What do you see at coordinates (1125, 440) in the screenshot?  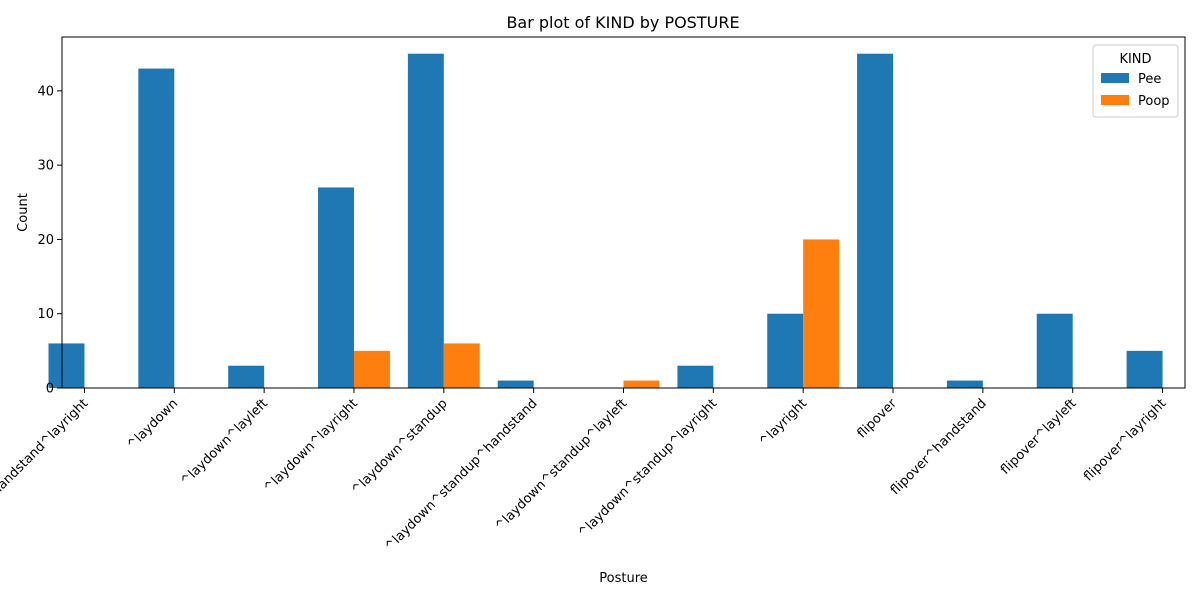 I see `x-tick-label-12: flipover^layright` at bounding box center [1125, 440].